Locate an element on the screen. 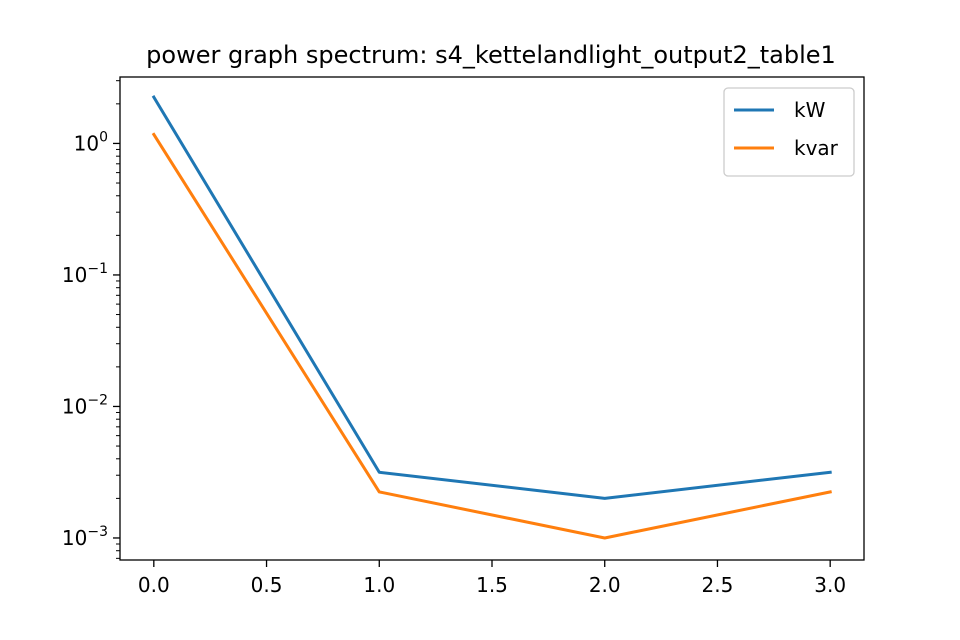 This screenshot has height=640, width=960. x-tick-label: 2.5 is located at coordinates (718, 585).